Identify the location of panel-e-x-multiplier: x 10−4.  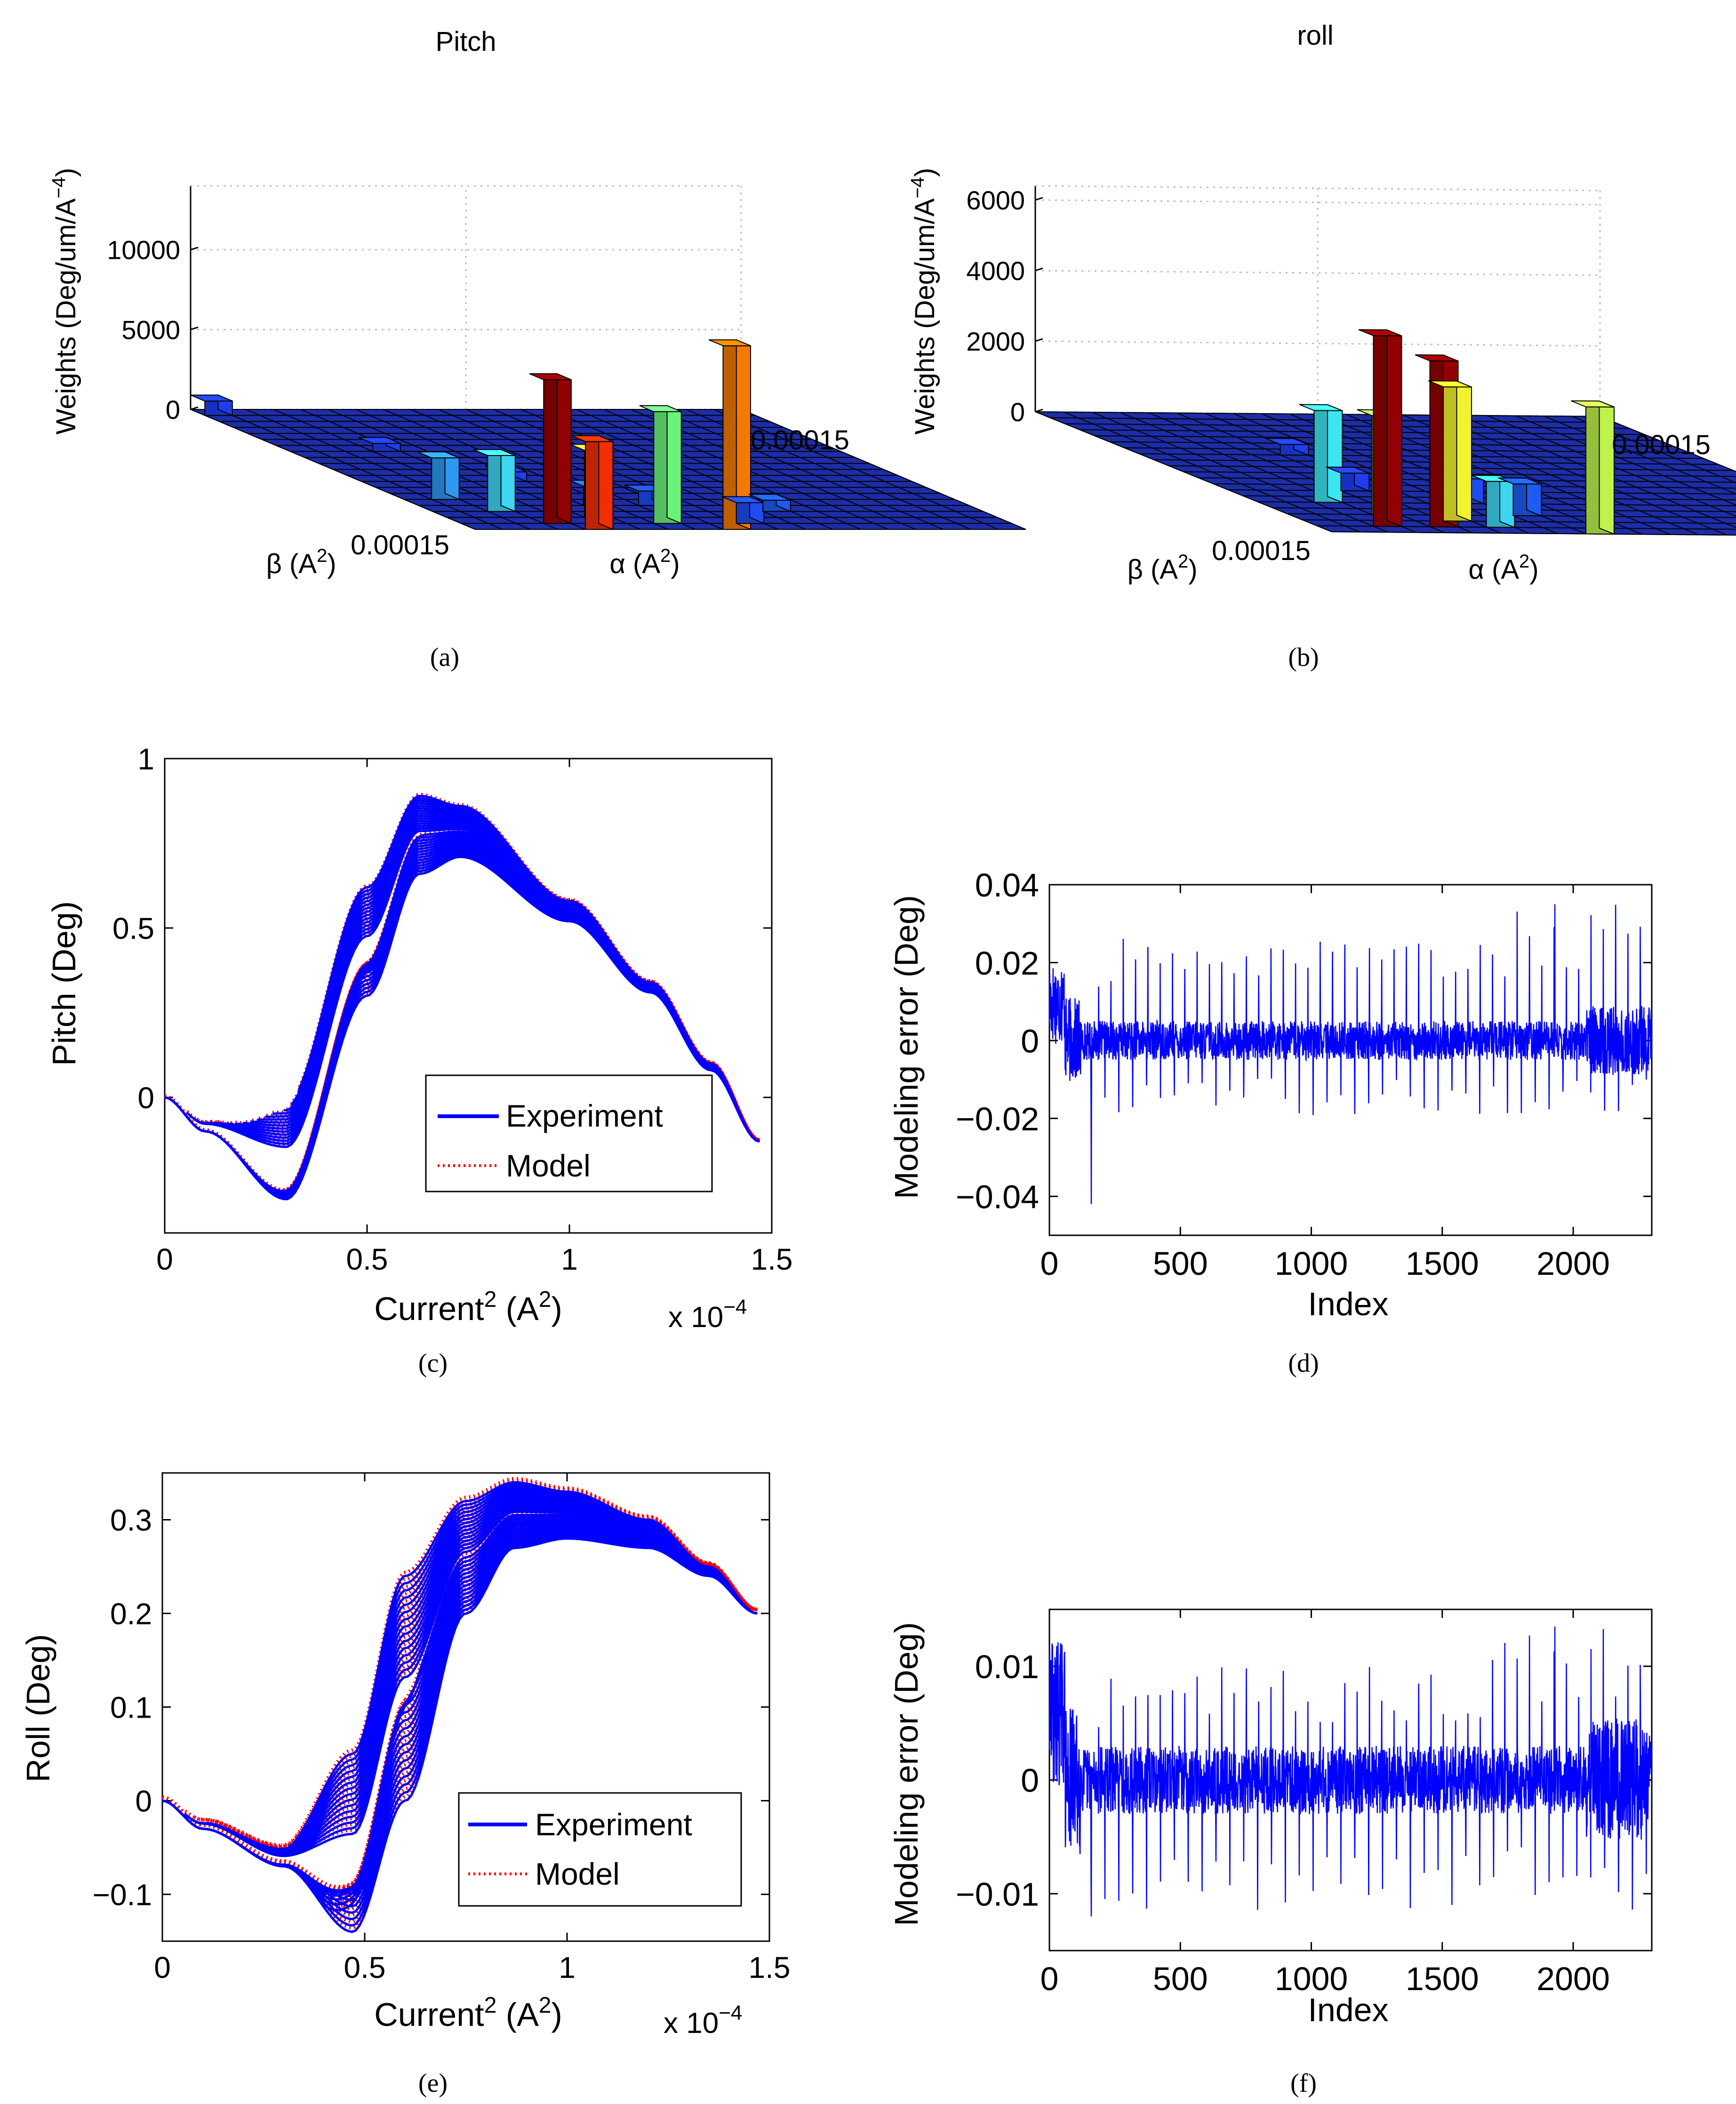
(703, 2020).